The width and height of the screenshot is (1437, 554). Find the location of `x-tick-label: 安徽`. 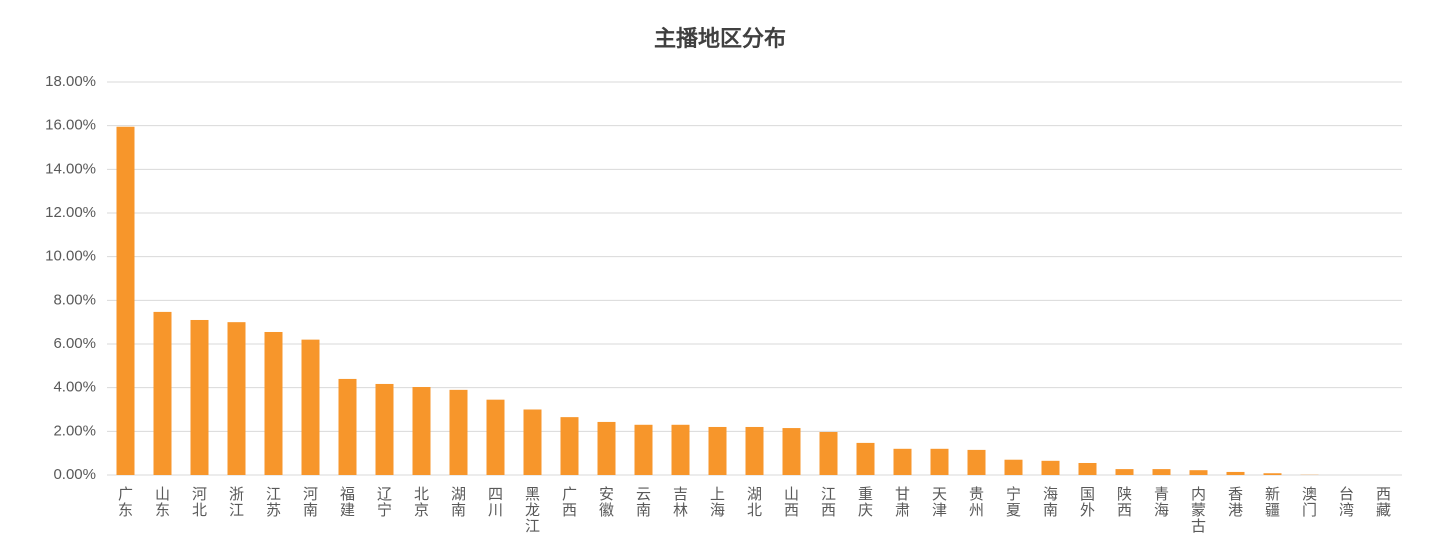

x-tick-label: 安徽 is located at coordinates (606, 502).